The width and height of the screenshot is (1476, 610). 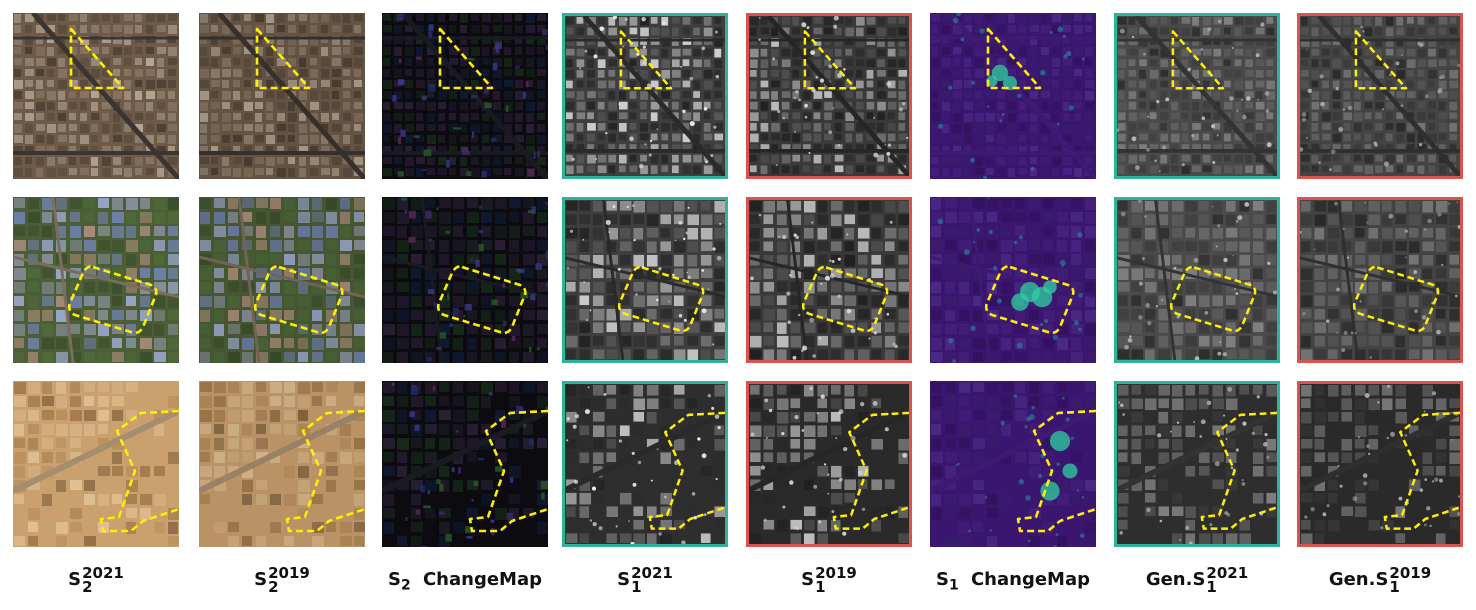 I want to click on image-tile-industrial-rectangle-s2-changemap, so click(x=465, y=280).